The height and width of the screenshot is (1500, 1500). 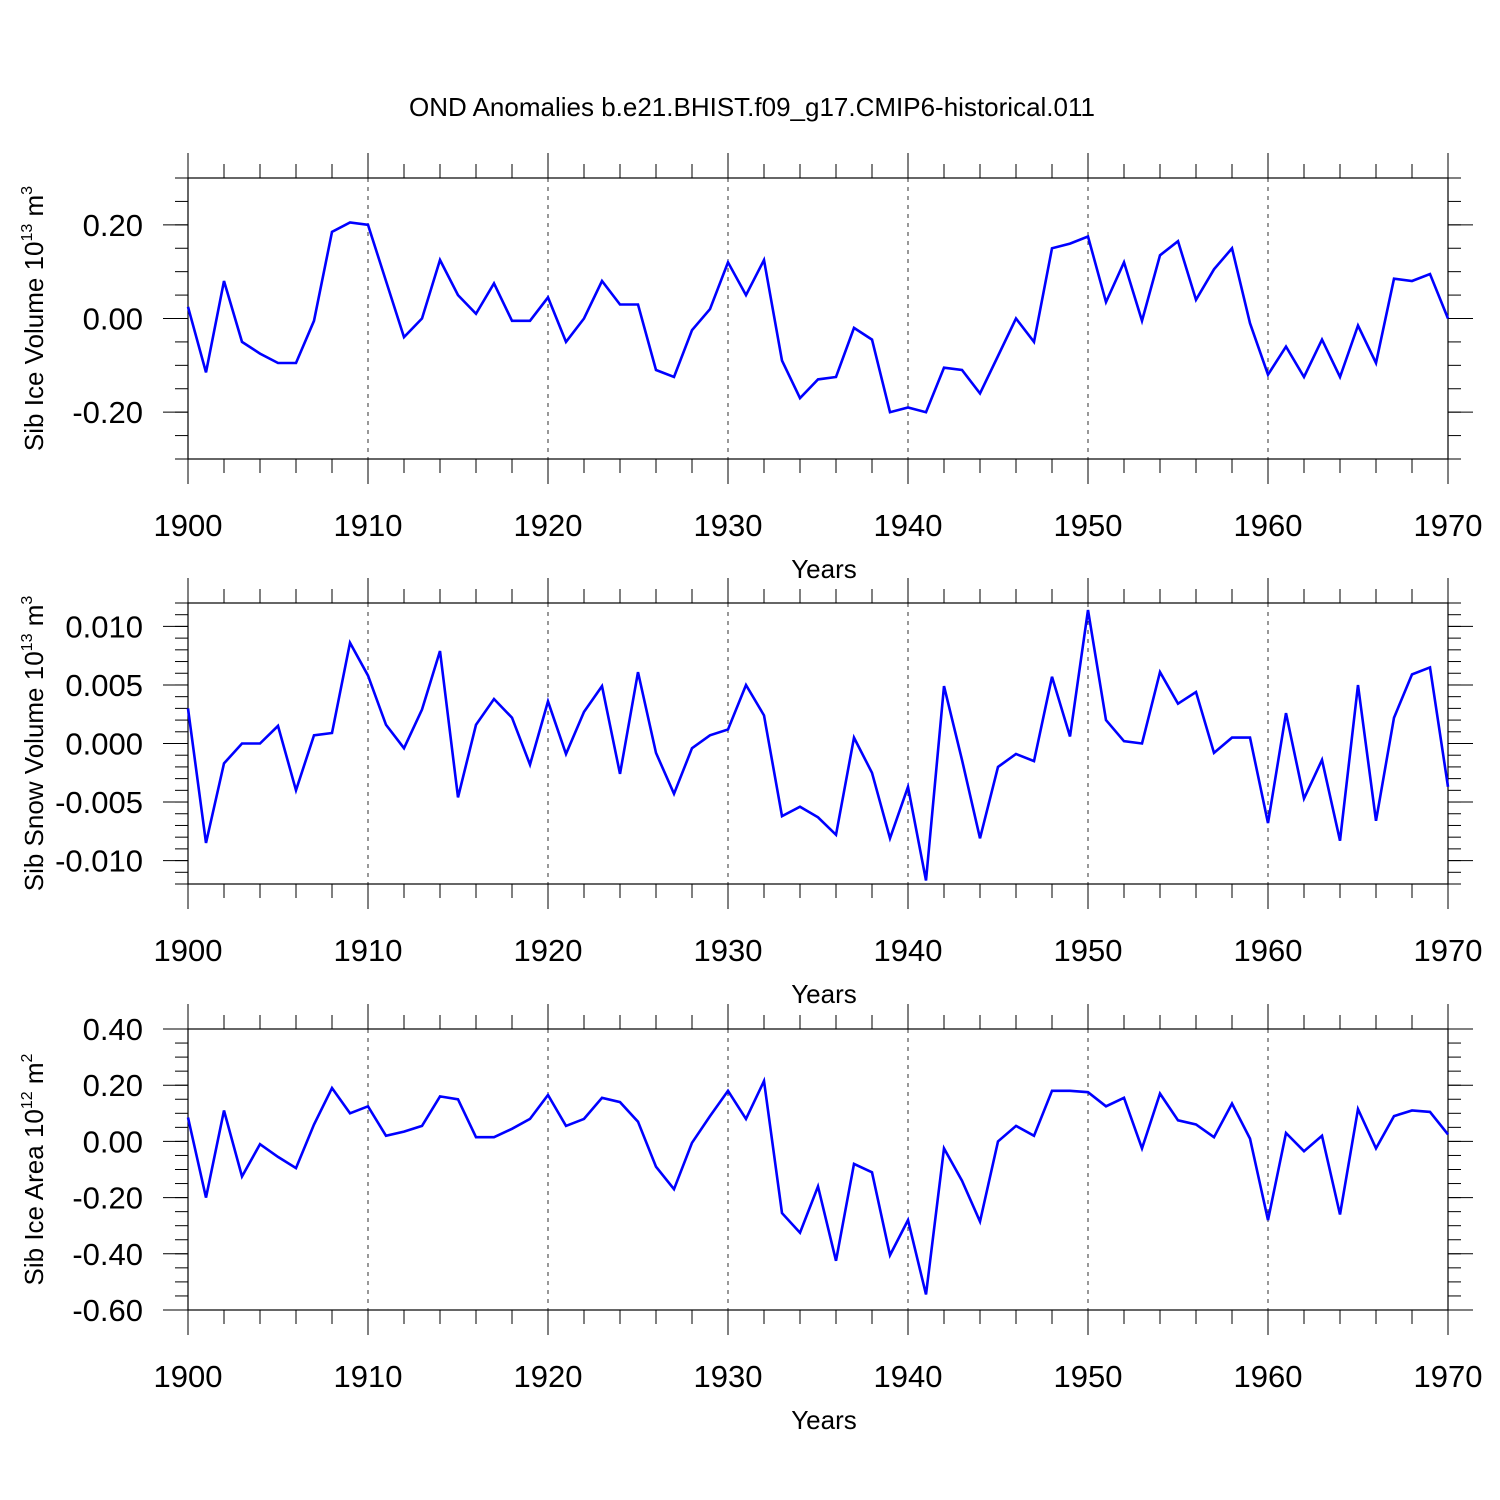 I want to click on y-axis-label-exponent: 12, so click(x=27, y=1100).